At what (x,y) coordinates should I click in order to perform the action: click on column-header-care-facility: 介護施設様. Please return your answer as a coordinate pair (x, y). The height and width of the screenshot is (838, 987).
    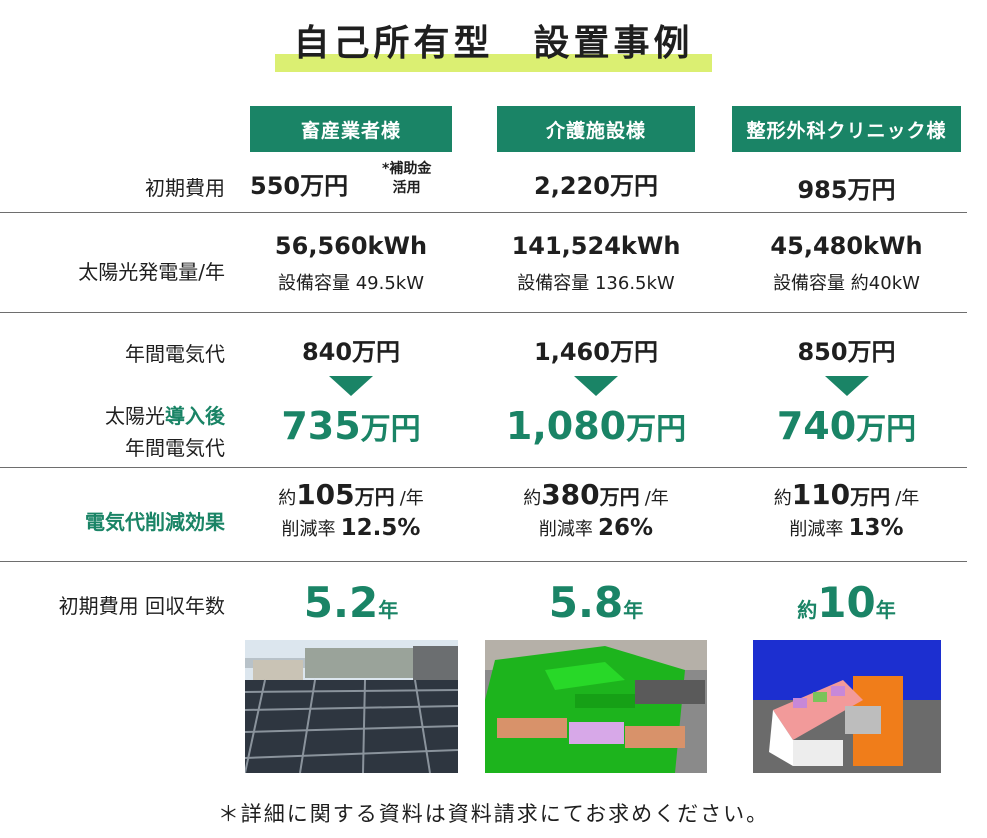
    Looking at the image, I should click on (596, 129).